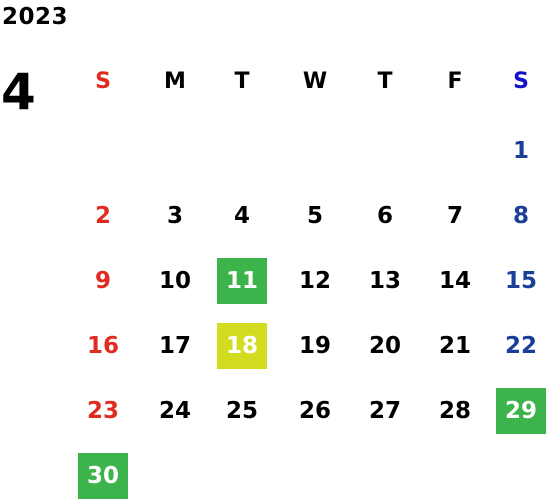  I want to click on calendar-day: 6, so click(384, 216).